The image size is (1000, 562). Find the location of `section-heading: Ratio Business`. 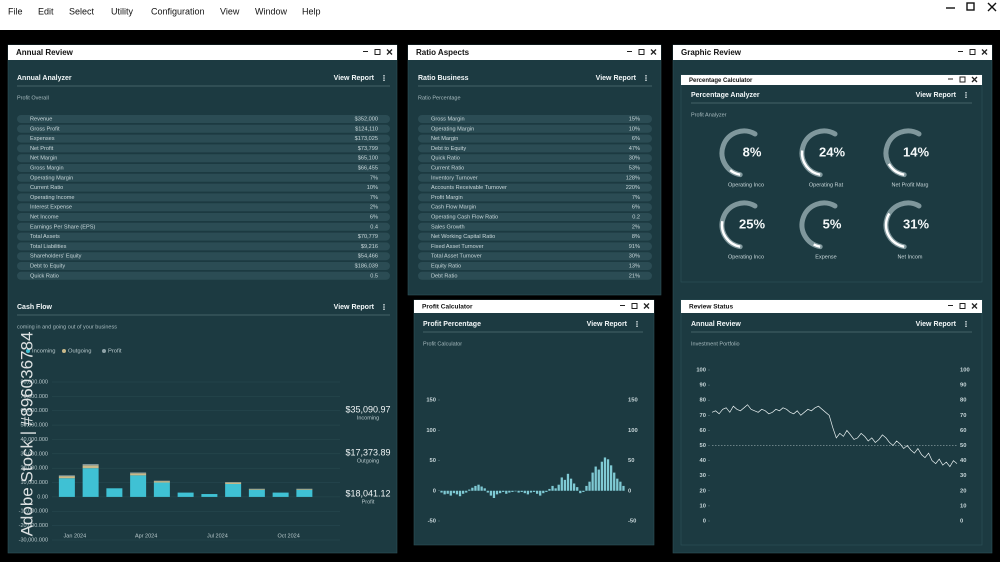

section-heading: Ratio Business is located at coordinates (443, 78).